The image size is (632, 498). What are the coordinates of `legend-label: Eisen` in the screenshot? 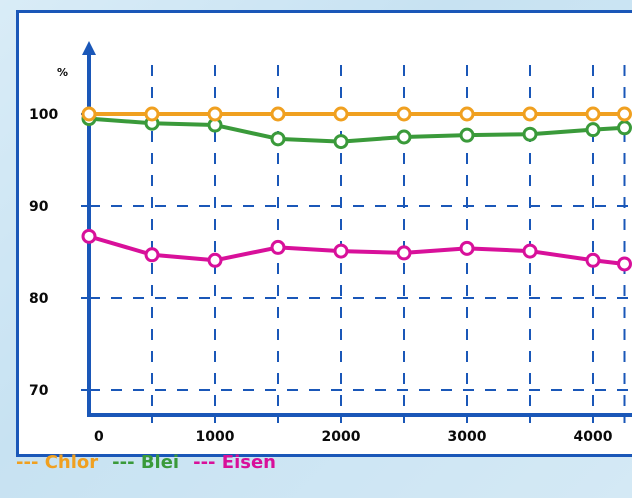 It's located at (248, 462).